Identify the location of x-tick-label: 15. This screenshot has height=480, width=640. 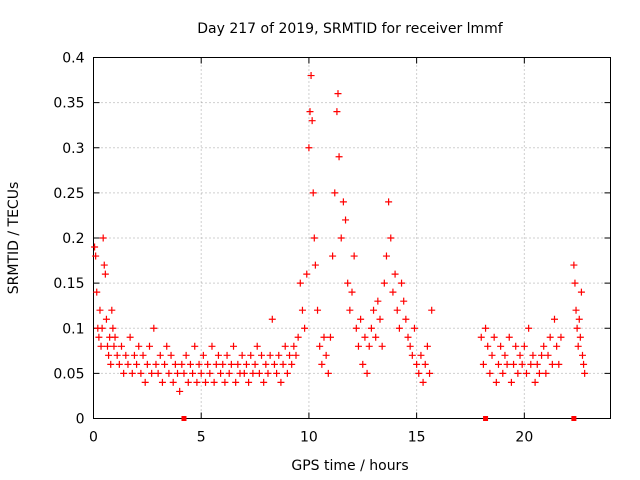
(417, 438).